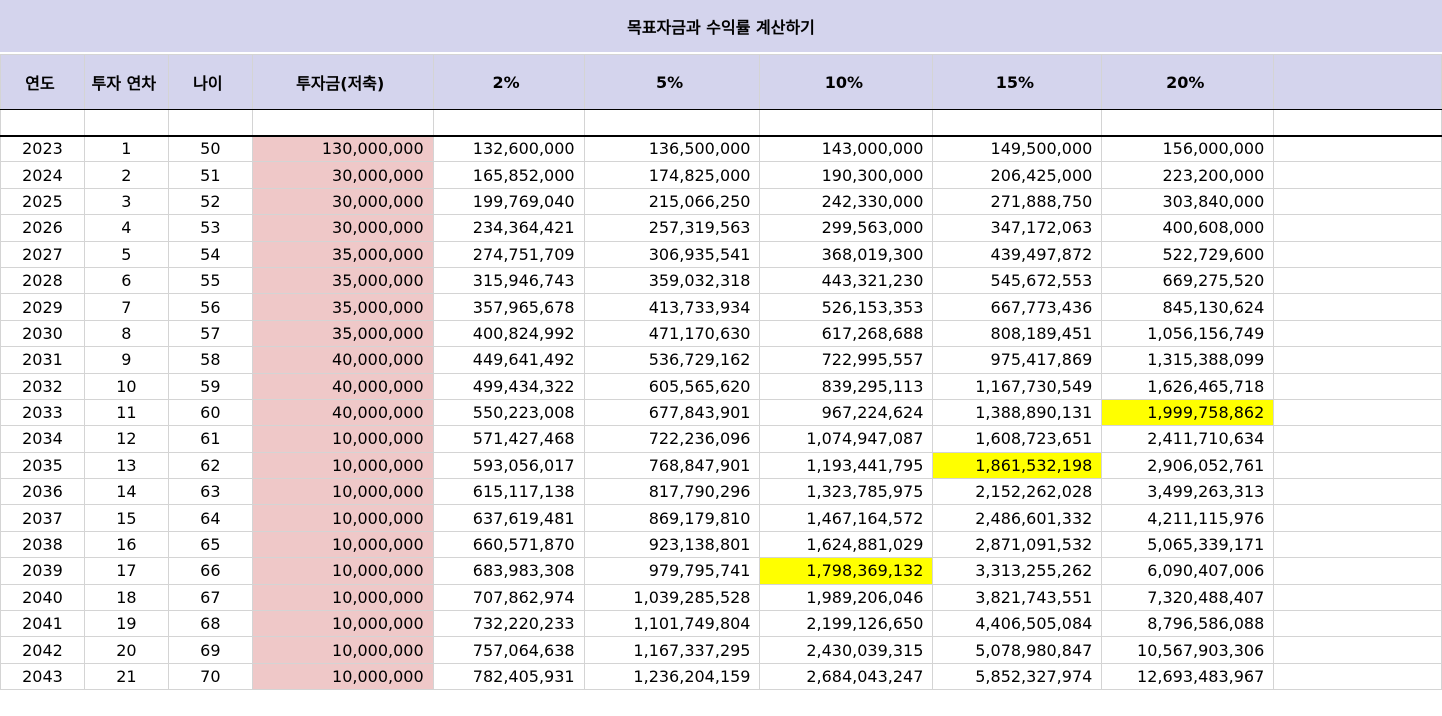 Image resolution: width=1442 pixels, height=716 pixels. Describe the element at coordinates (846, 412) in the screenshot. I see `cell: 967,224,624` at that location.